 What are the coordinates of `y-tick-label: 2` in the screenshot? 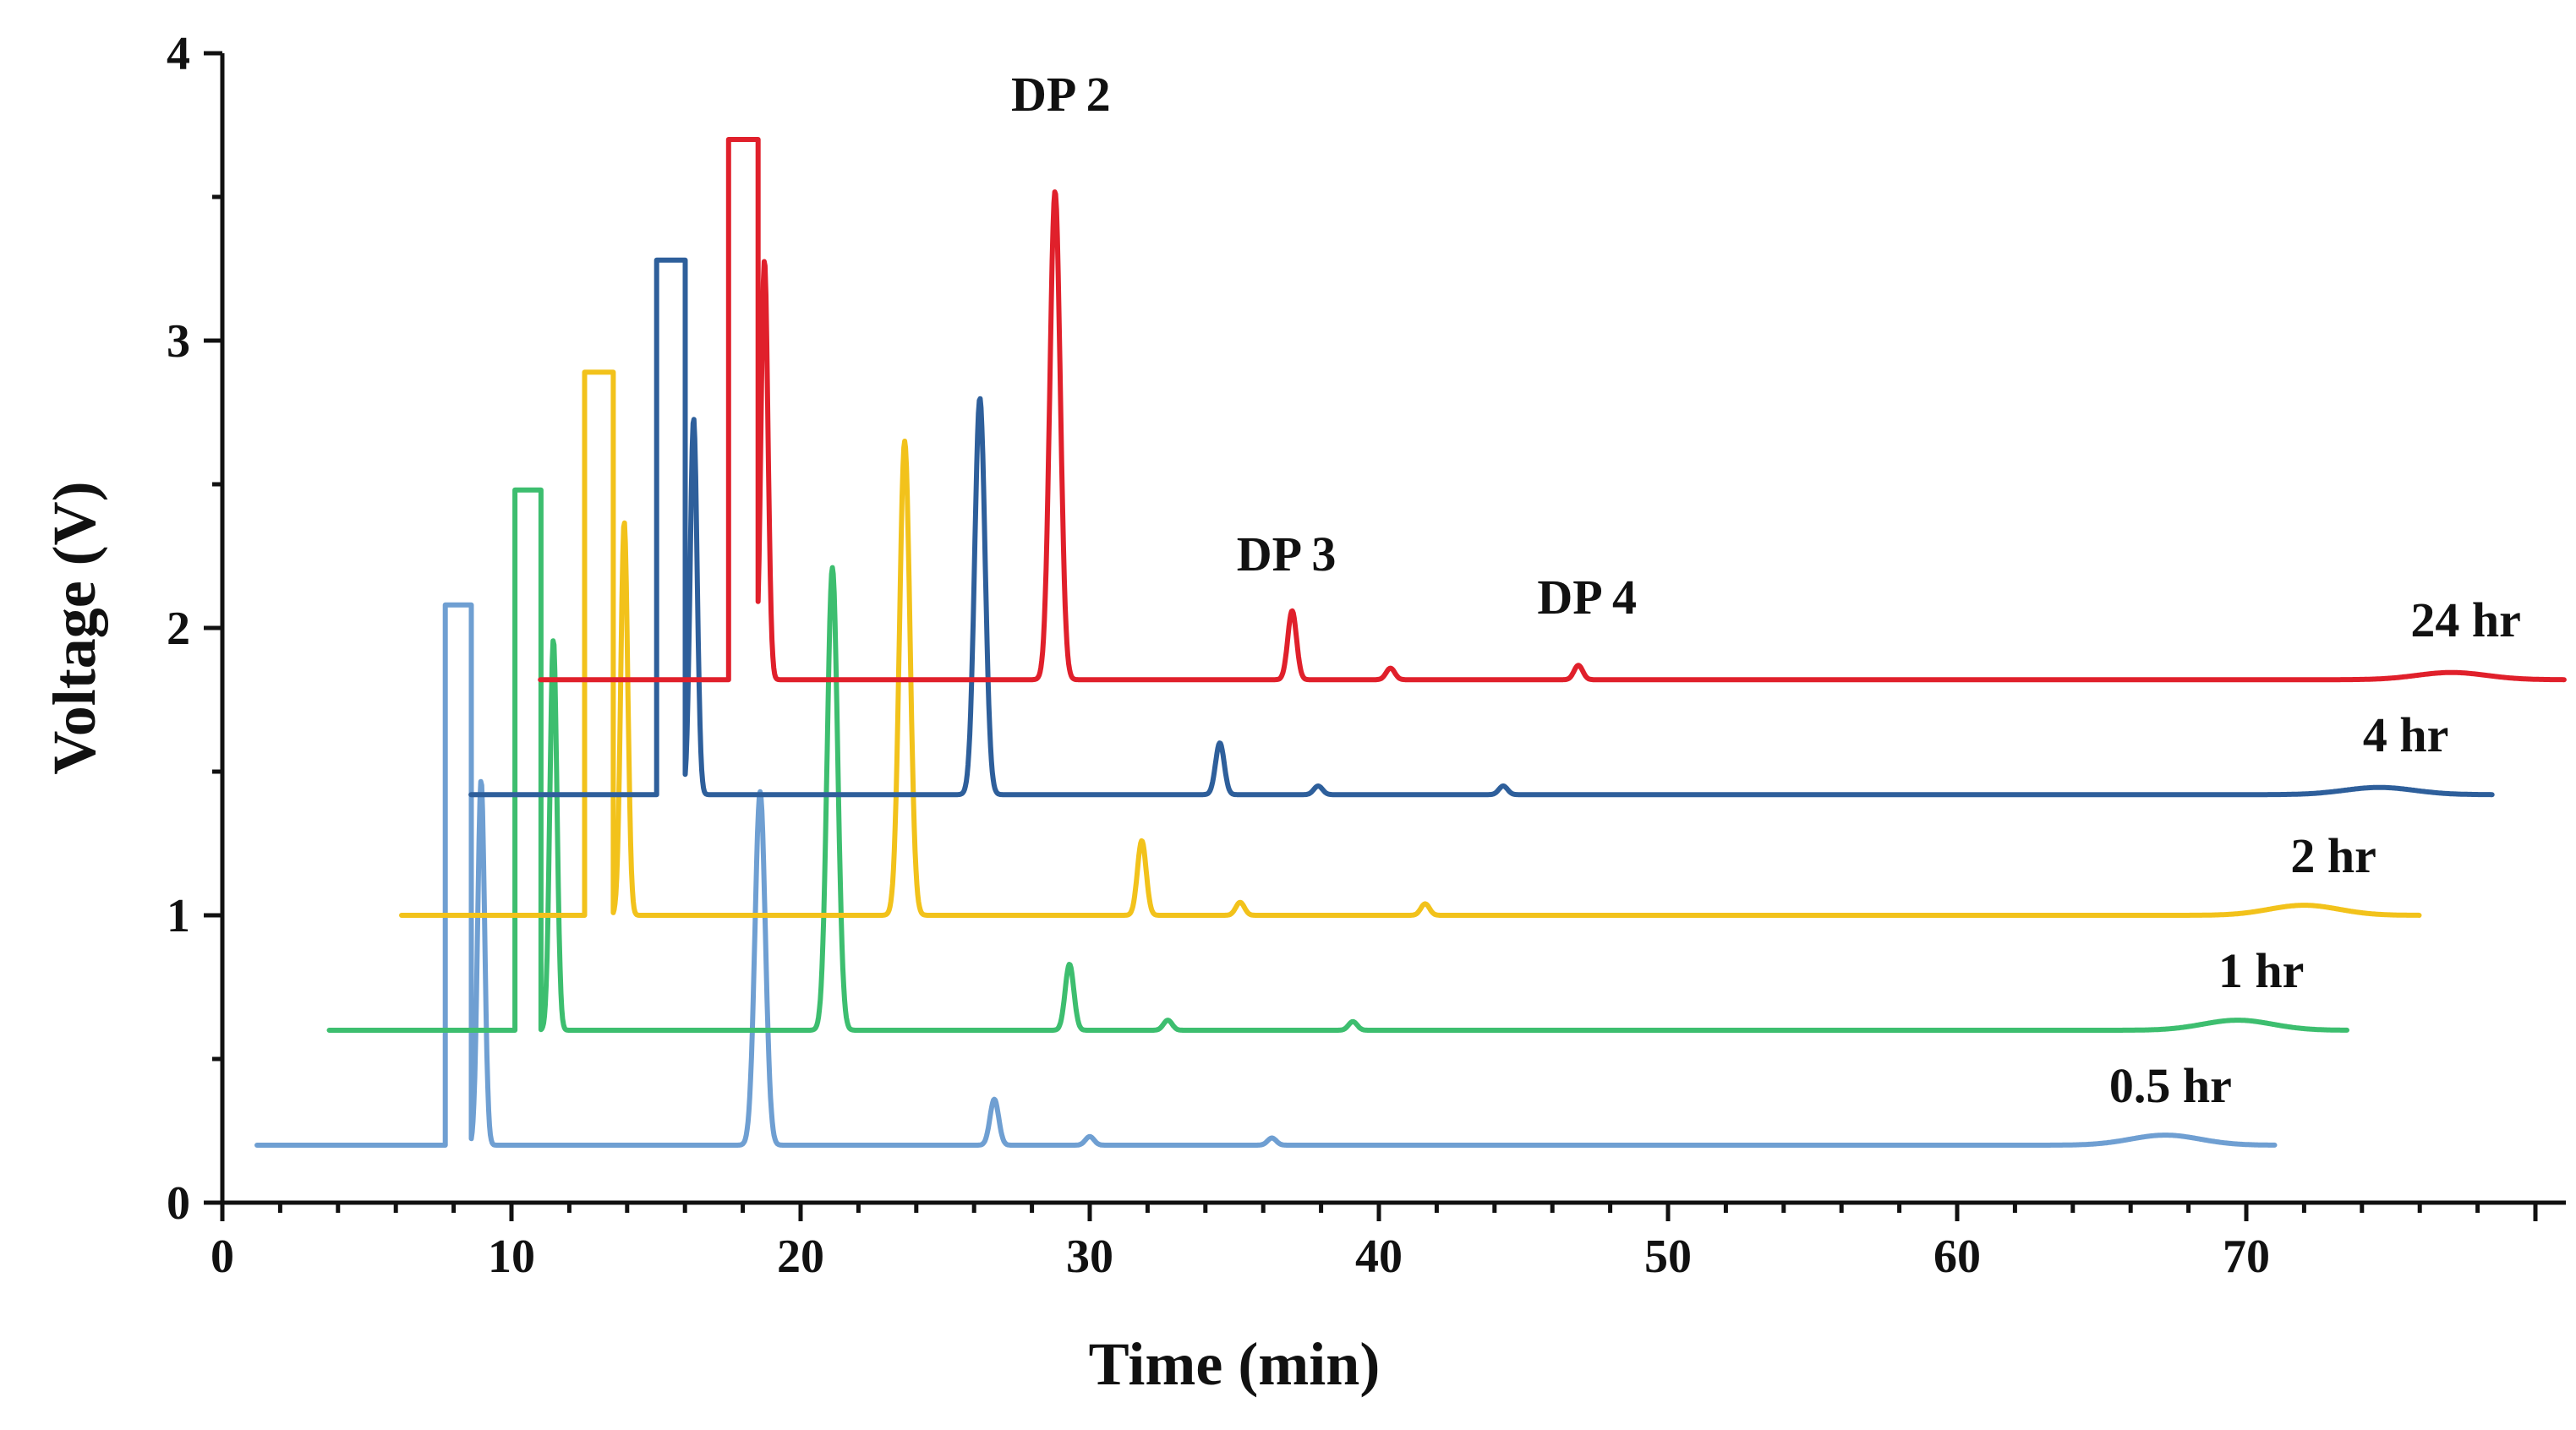 It's located at (179, 629).